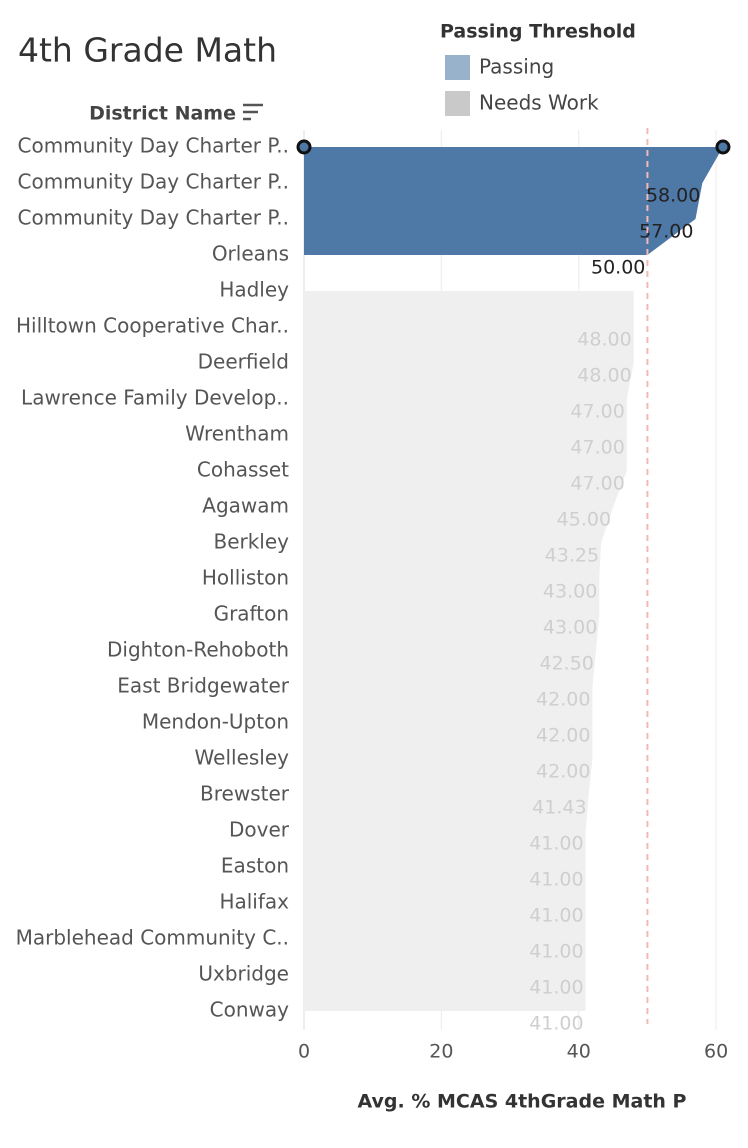 The width and height of the screenshot is (748, 1148). What do you see at coordinates (203, 686) in the screenshot?
I see `y-tick-label: East Bridgewater` at bounding box center [203, 686].